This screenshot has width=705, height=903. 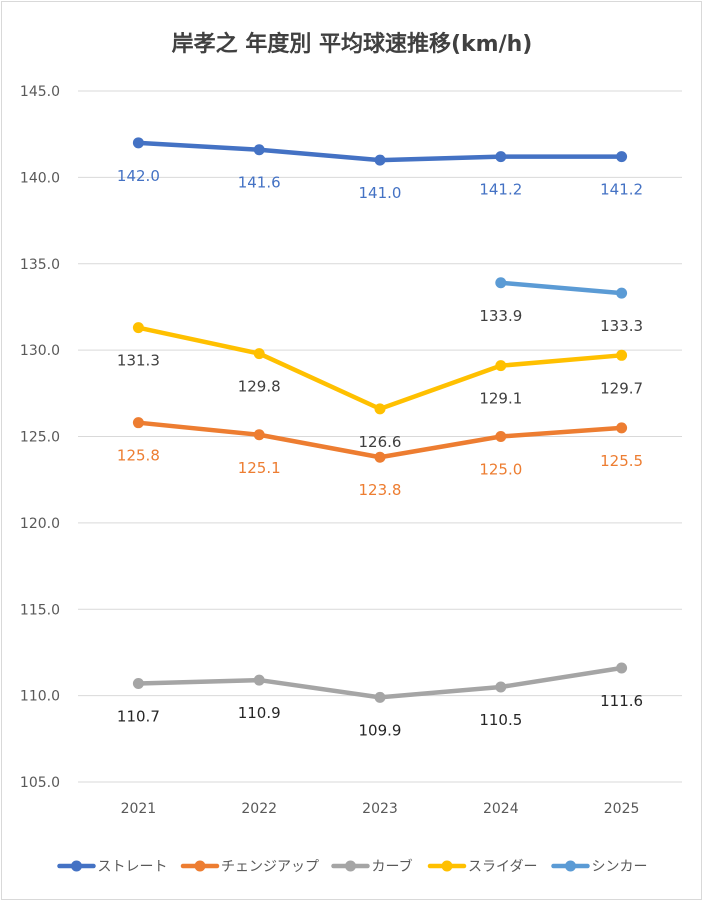 What do you see at coordinates (133, 867) in the screenshot?
I see `legend-label: ストレート` at bounding box center [133, 867].